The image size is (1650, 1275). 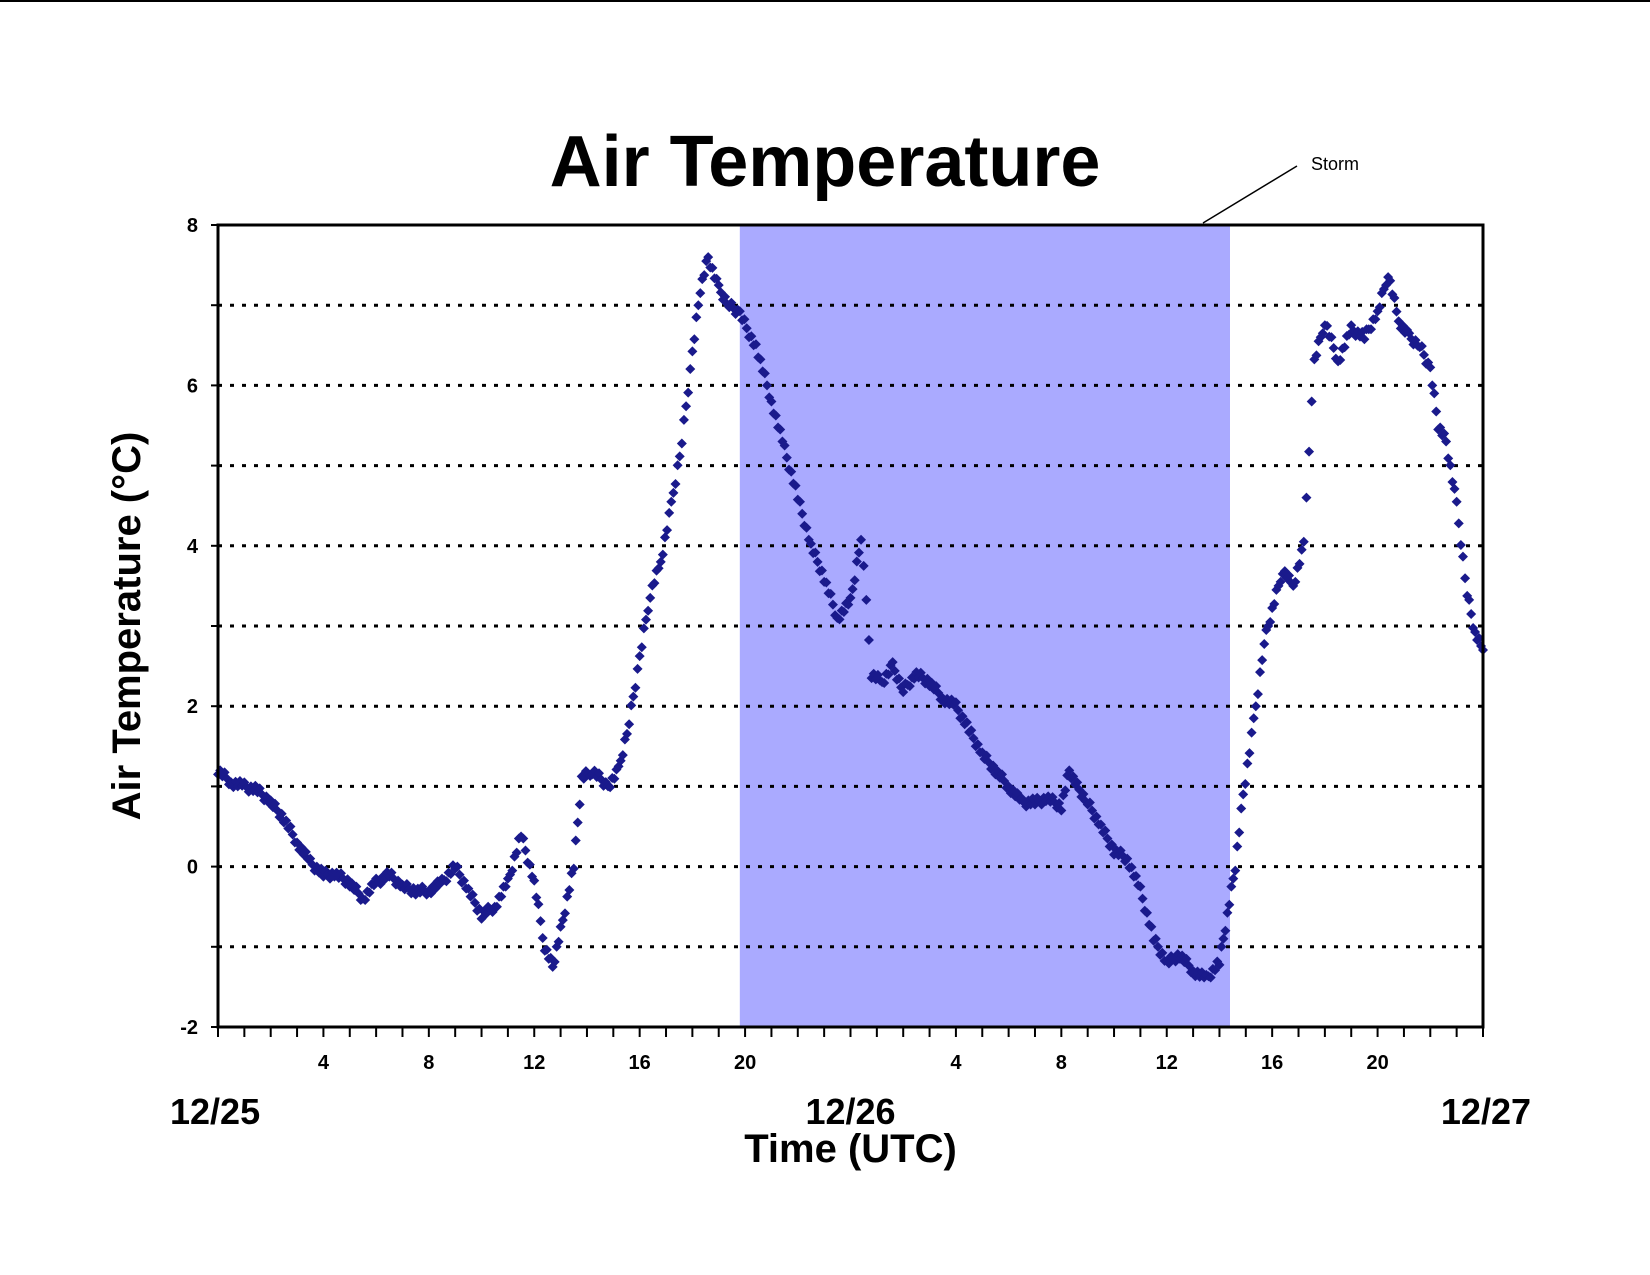 I want to click on x-tick-label: 8, so click(x=1061, y=1063).